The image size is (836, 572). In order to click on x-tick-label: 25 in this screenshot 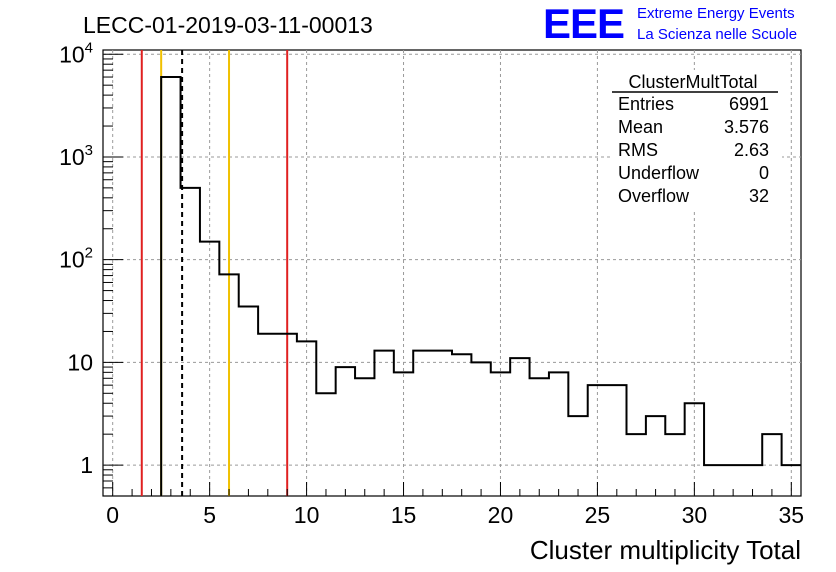, I will do `click(598, 515)`.